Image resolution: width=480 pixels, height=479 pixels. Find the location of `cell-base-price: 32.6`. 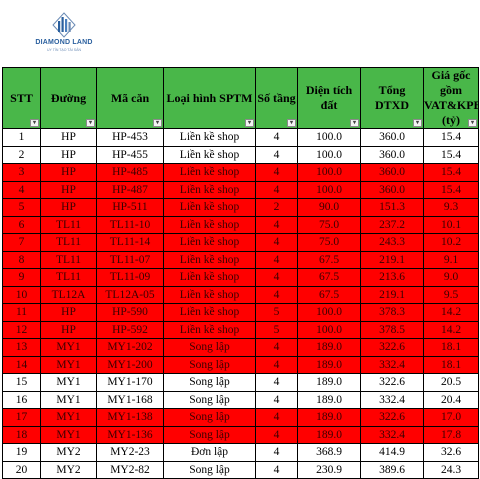

cell-base-price: 32.6 is located at coordinates (451, 452).